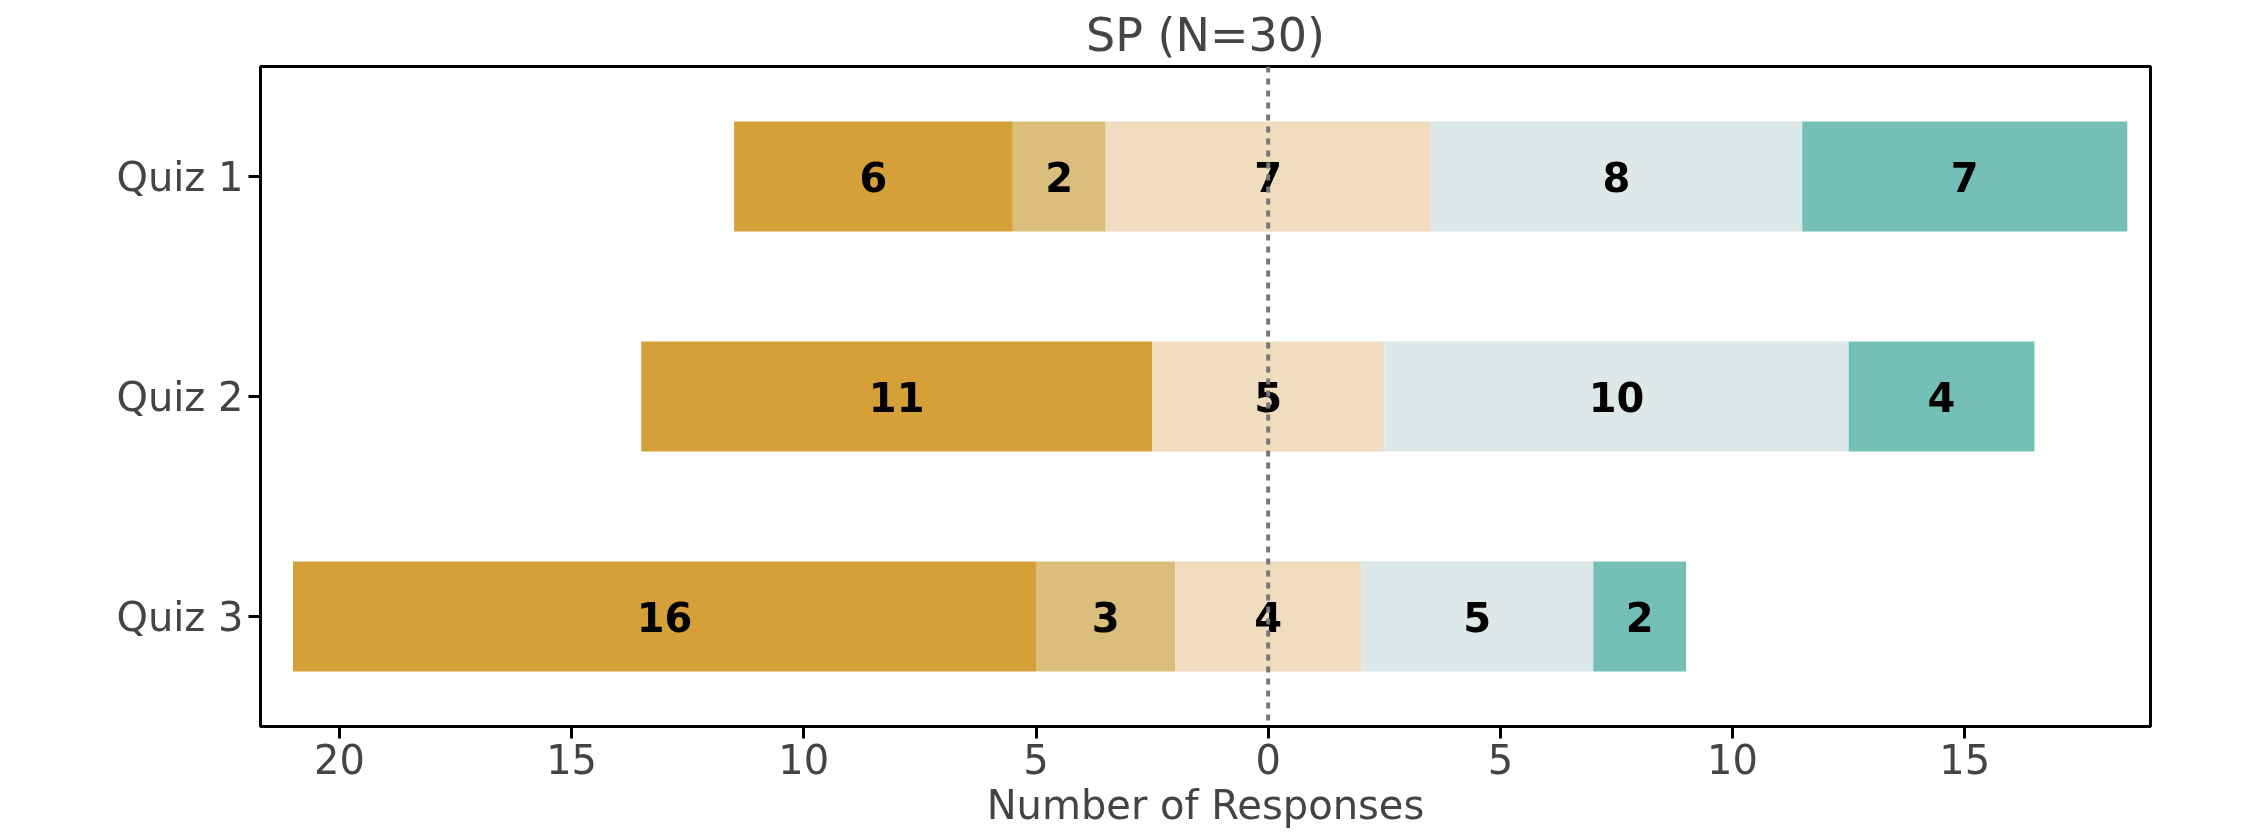  I want to click on y-tick-label: Quiz 3, so click(180, 616).